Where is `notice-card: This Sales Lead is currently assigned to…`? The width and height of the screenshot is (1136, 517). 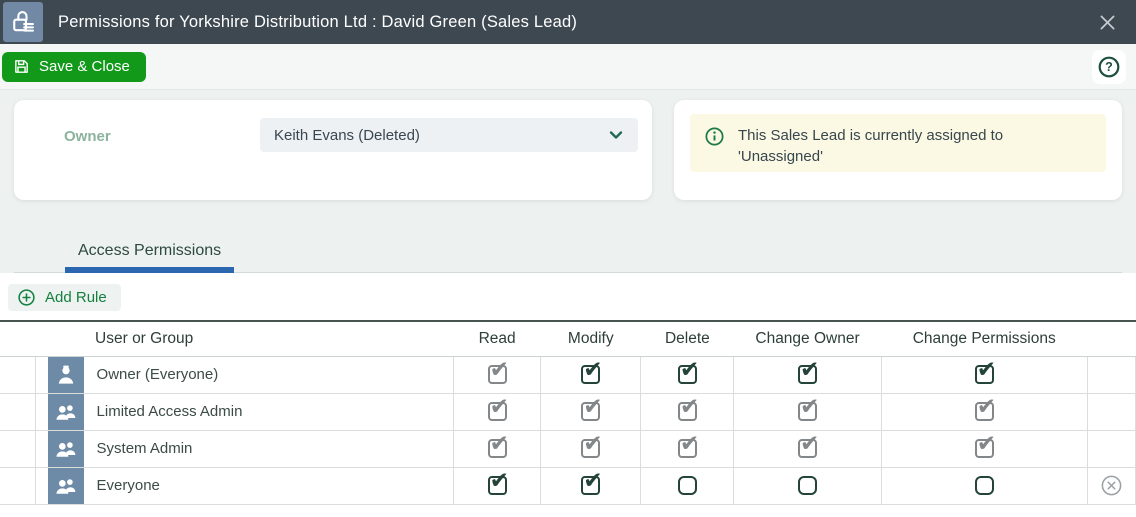
notice-card: This Sales Lead is currently assigned to… is located at coordinates (898, 150).